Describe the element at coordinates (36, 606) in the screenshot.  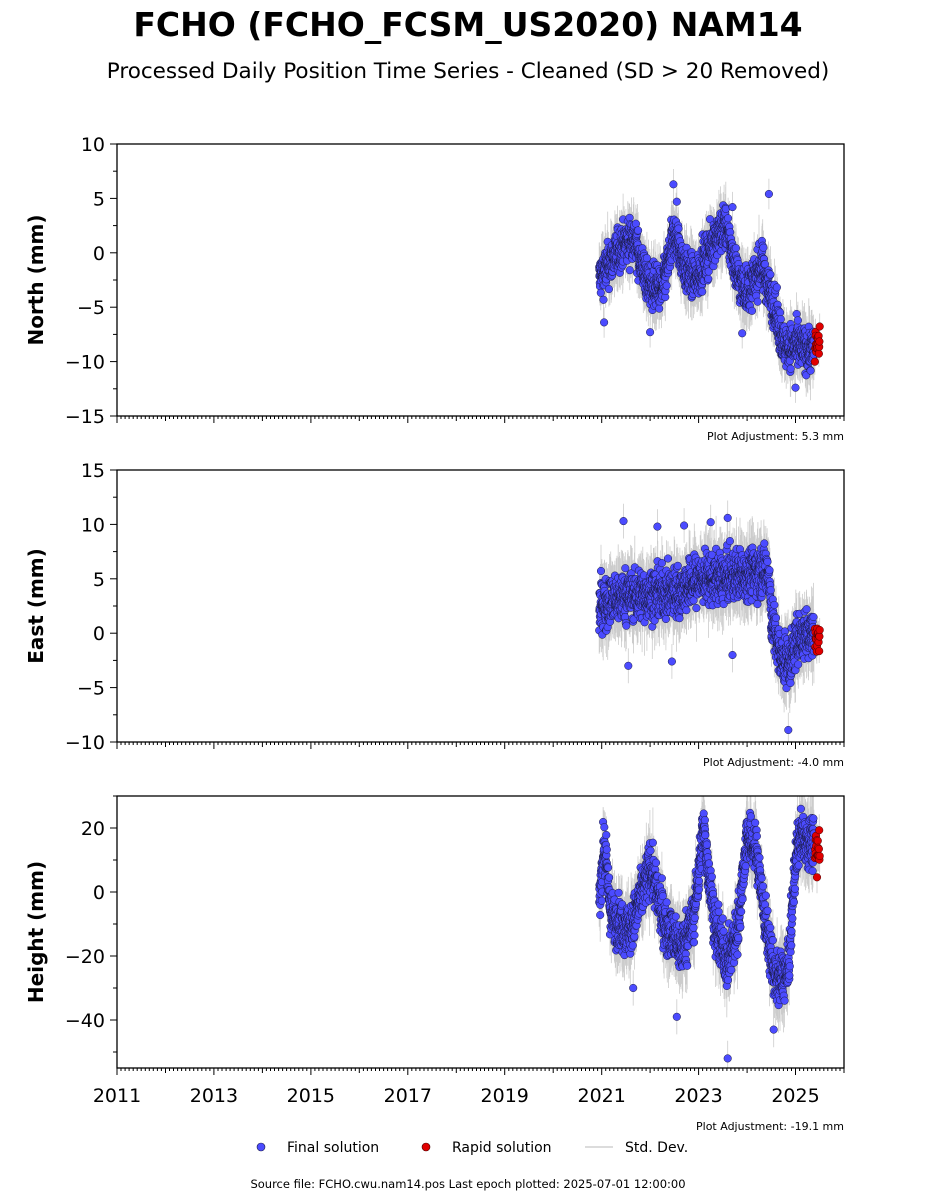
I see `y-axis-label: East (mm)` at that location.